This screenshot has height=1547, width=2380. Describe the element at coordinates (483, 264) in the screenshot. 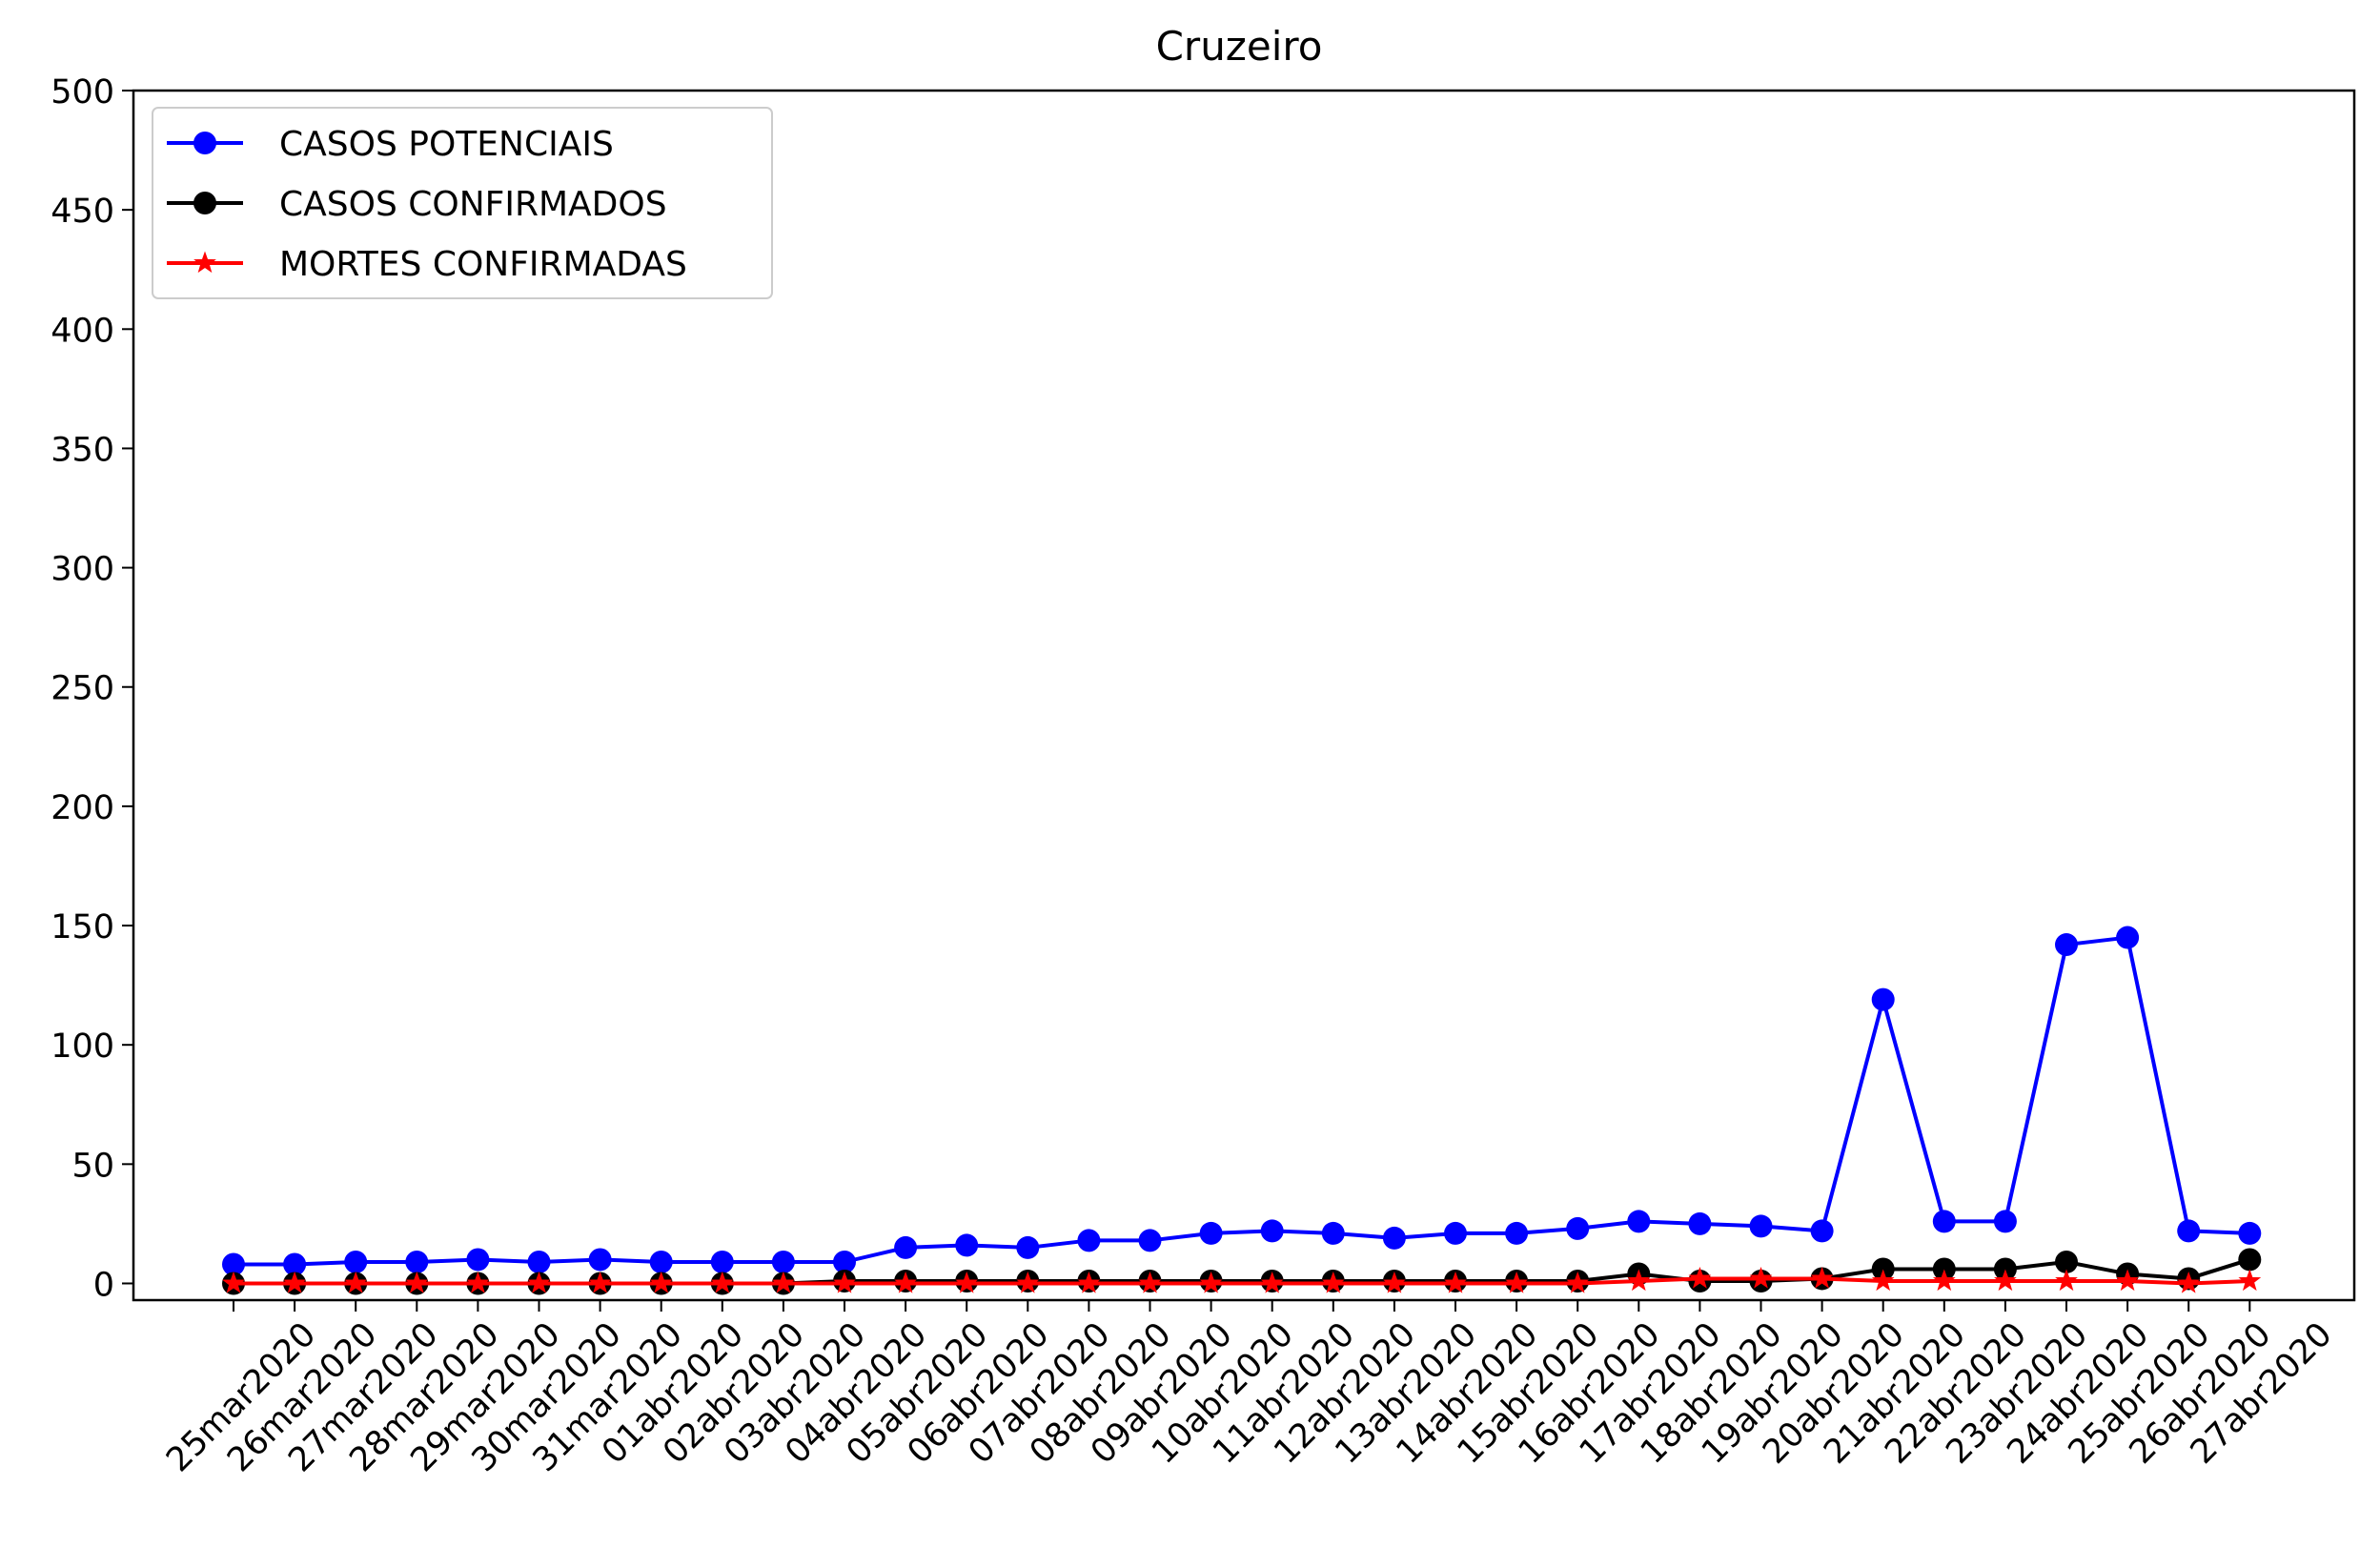

I see `legend-label: MORTES CONFIRMADAS` at that location.